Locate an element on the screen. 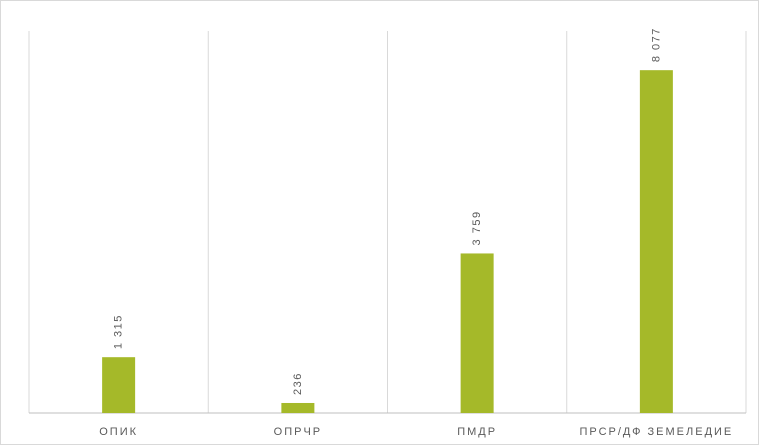  category-label-4: ПРСР/ДФ ЗЕМЕЛЕДИЕ is located at coordinates (656, 432).